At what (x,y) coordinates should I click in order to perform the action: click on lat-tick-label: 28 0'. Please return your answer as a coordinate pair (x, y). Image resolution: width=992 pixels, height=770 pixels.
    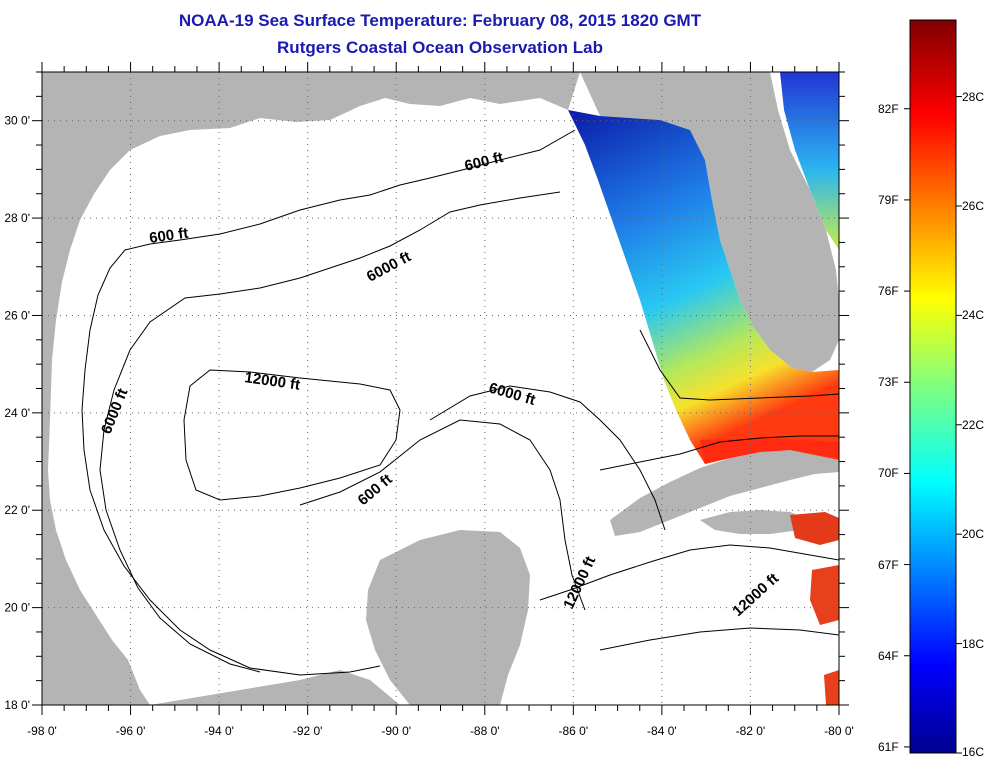
    Looking at the image, I should click on (17, 218).